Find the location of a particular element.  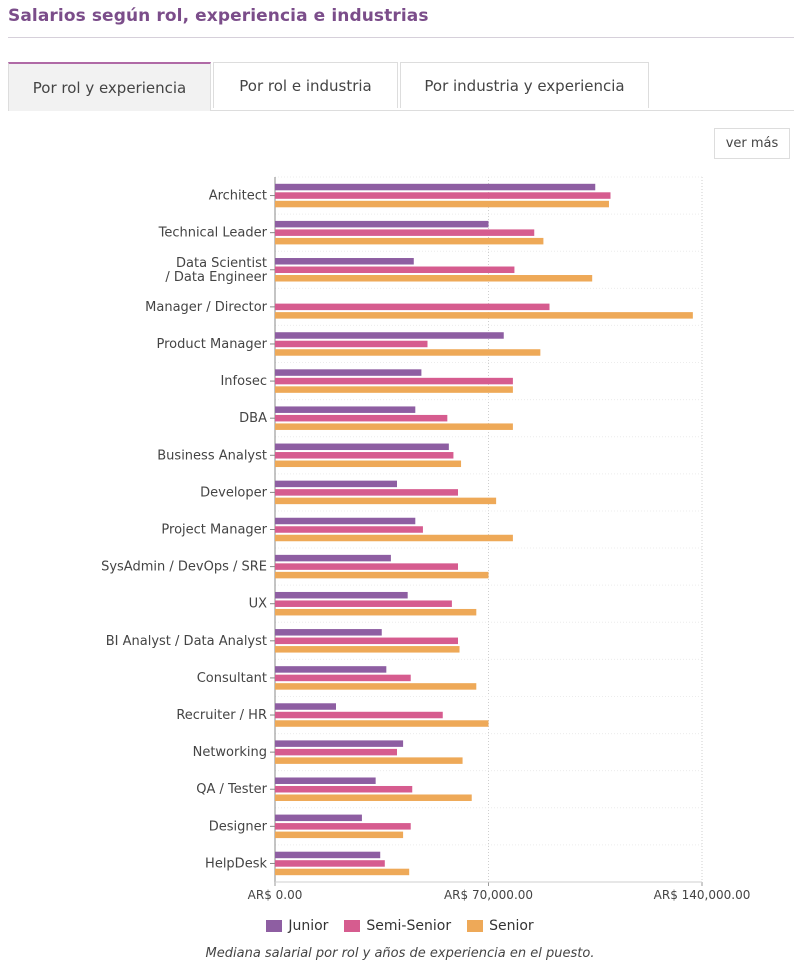

legend-label-junior: Junior is located at coordinates (308, 926).